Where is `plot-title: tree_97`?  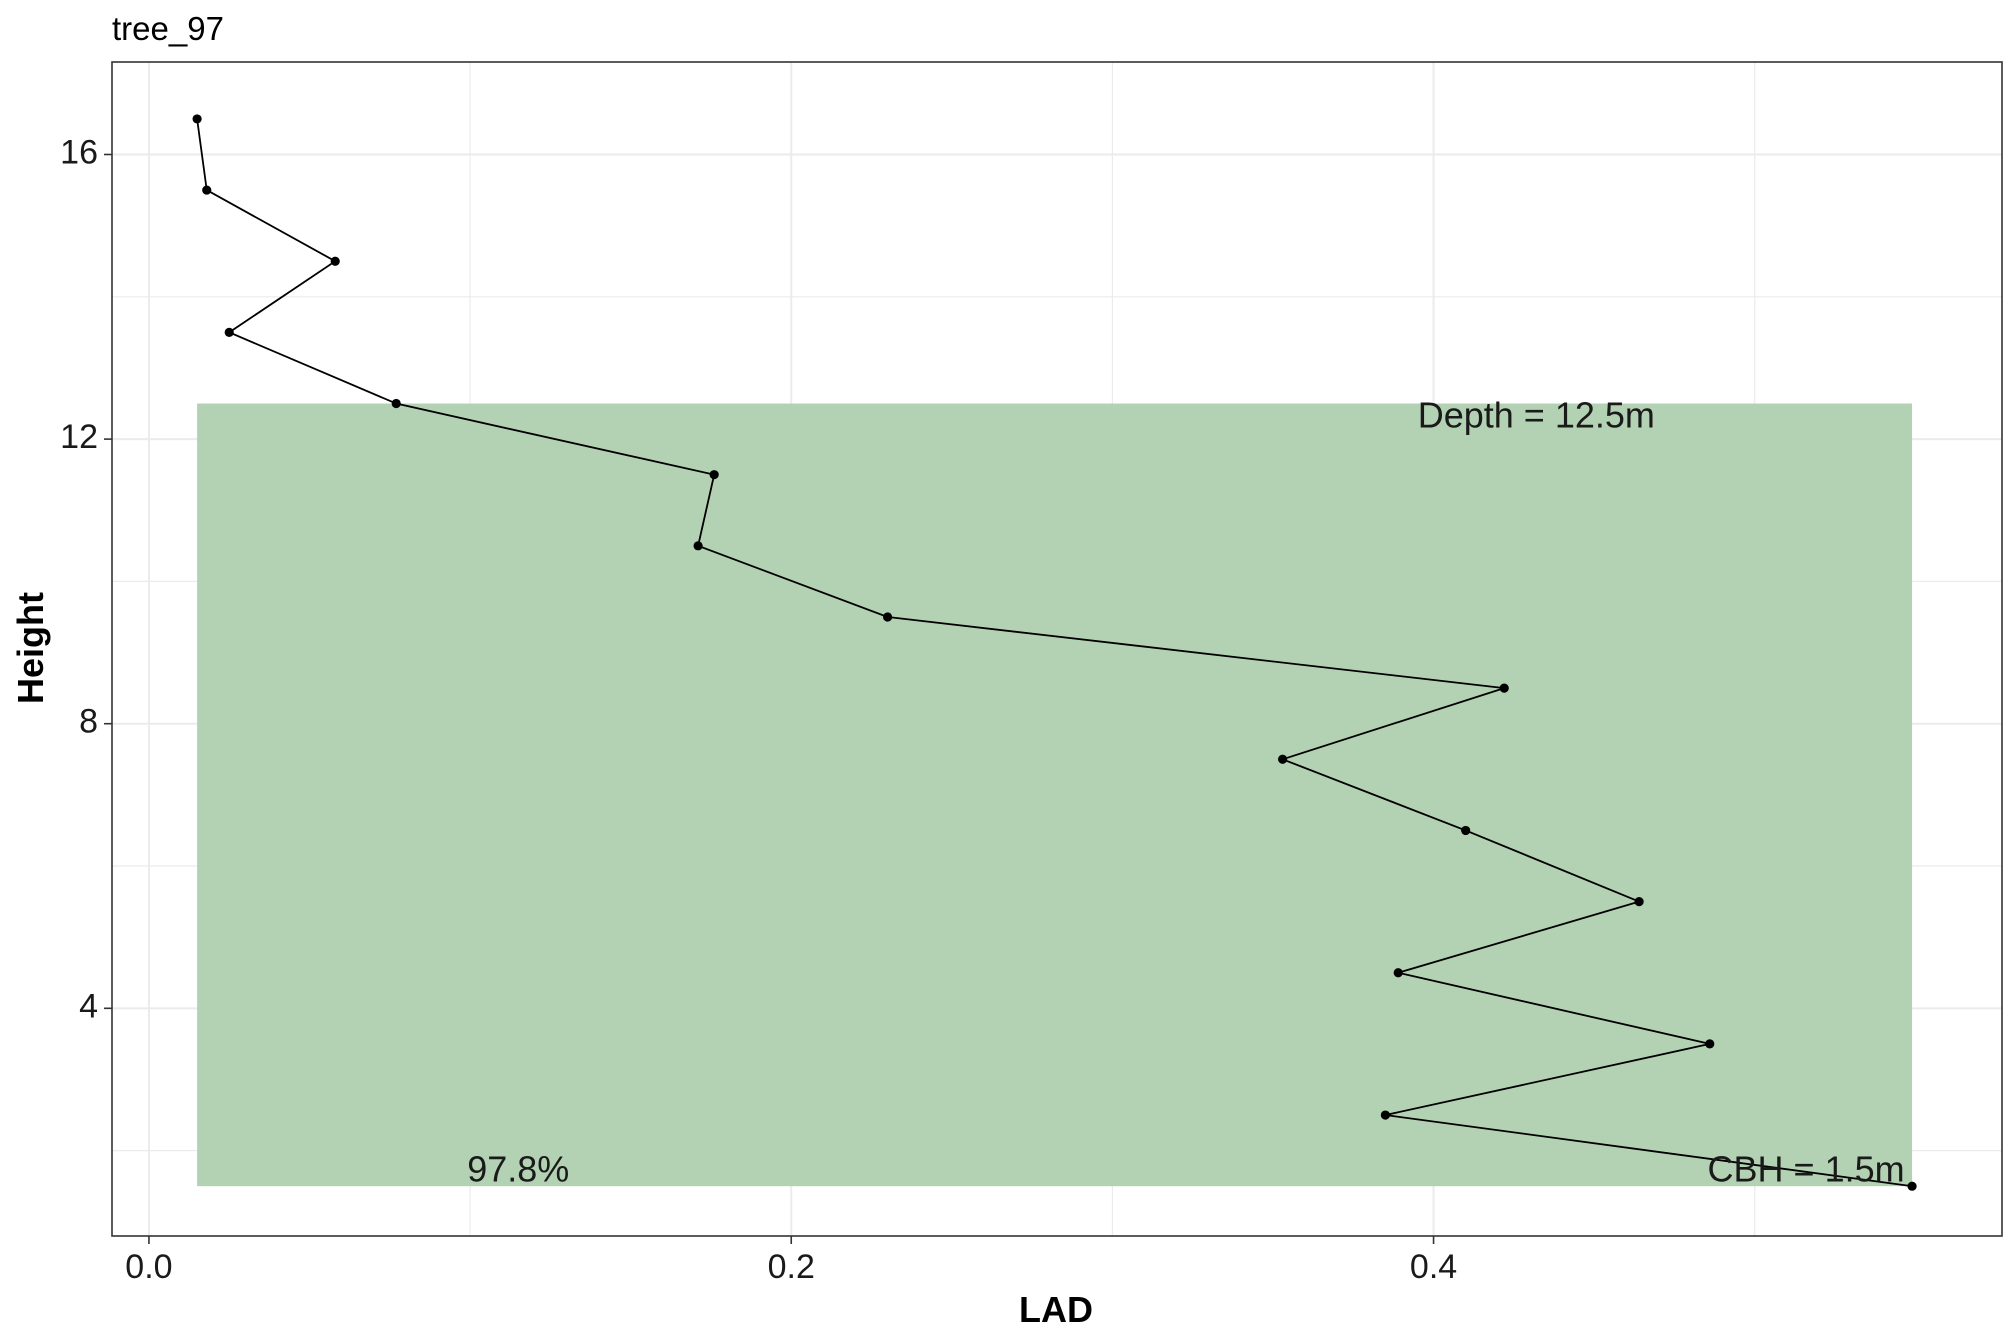 plot-title: tree_97 is located at coordinates (168, 28).